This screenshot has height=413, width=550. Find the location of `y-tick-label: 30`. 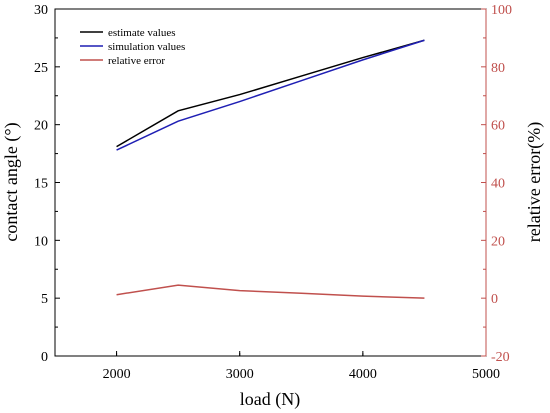

y-tick-label: 30 is located at coordinates (41, 10).